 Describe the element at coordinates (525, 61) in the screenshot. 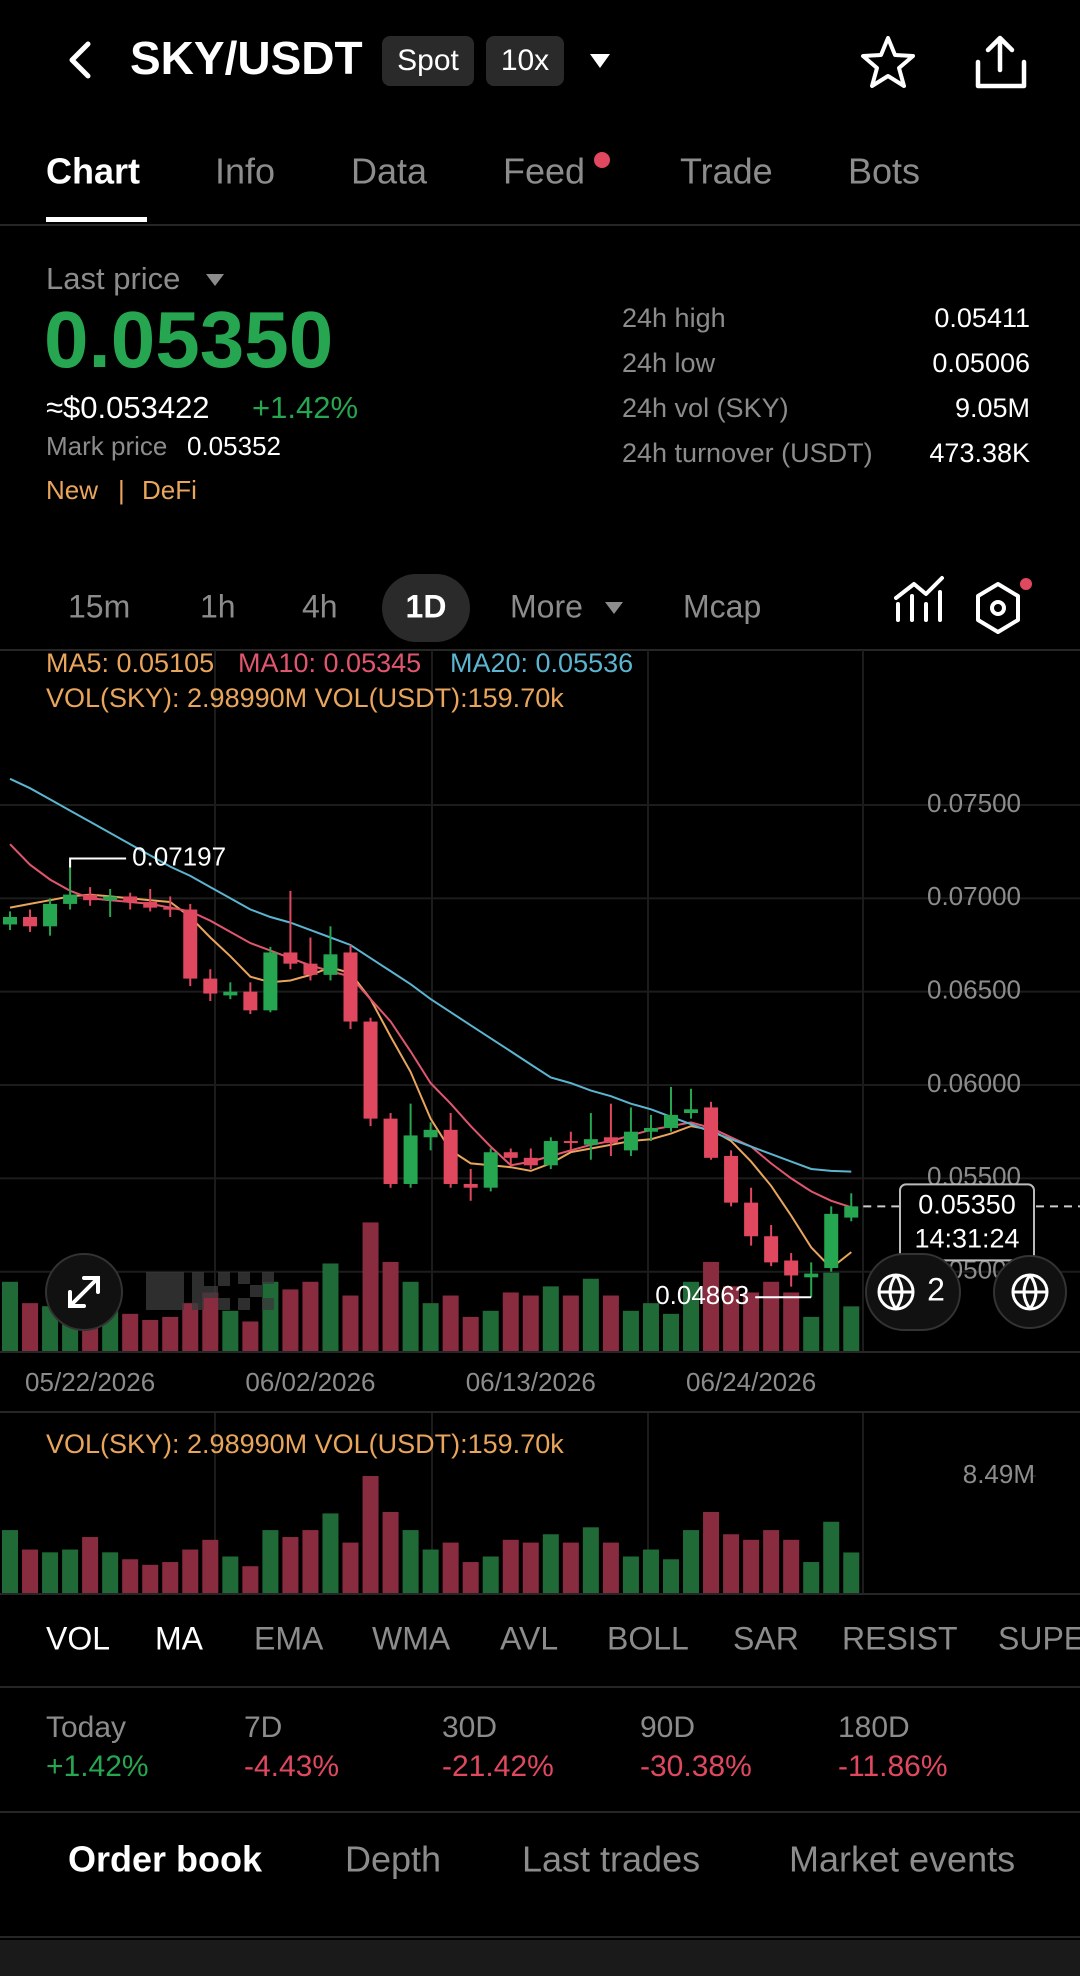

I see `badge-bg` at that location.